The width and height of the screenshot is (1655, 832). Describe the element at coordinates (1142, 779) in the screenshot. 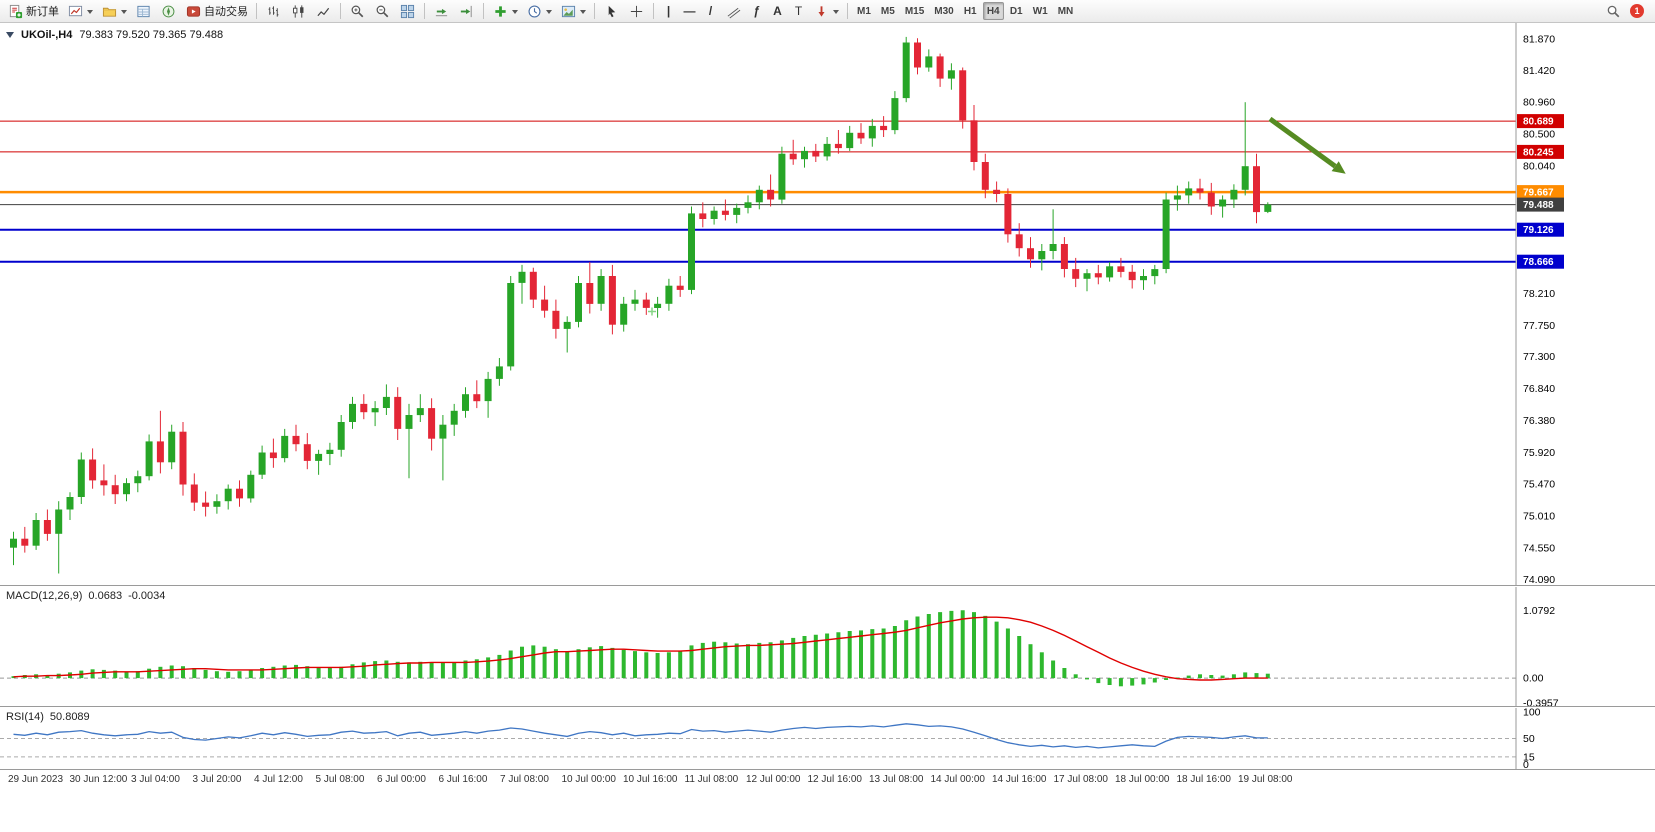

I see `time-label: 18 Jul 00:00` at that location.